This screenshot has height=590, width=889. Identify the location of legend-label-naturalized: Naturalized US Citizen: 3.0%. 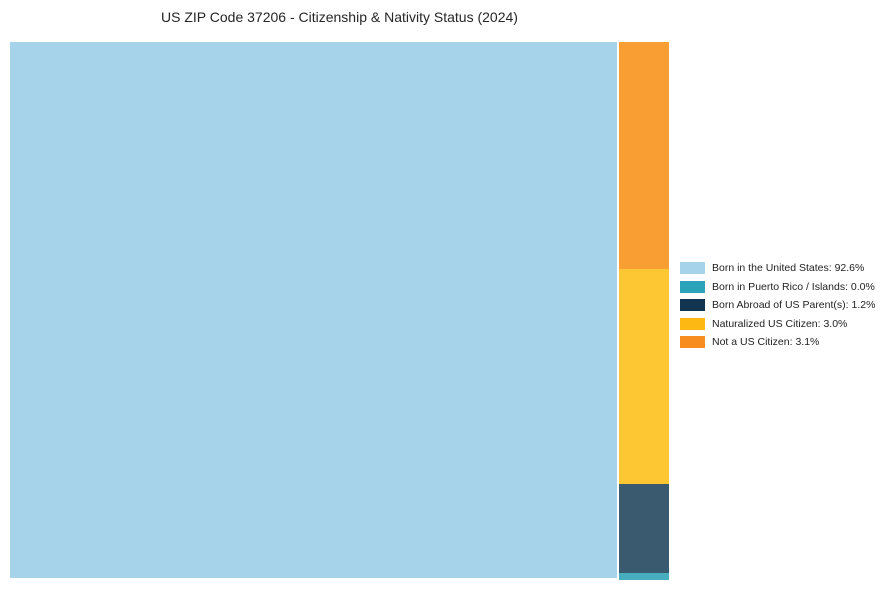
(780, 323).